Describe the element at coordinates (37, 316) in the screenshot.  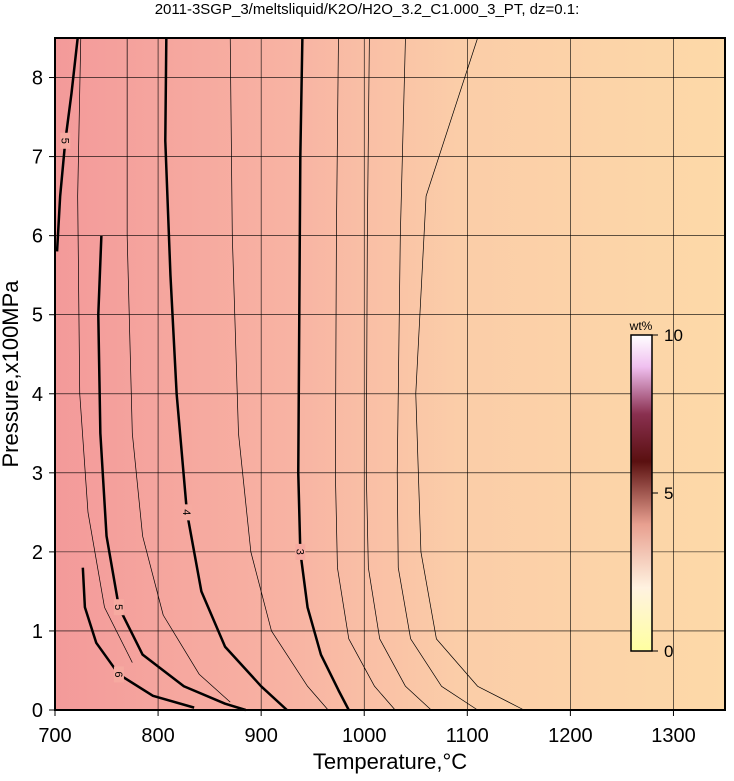
I see `y-tick-label: 5` at that location.